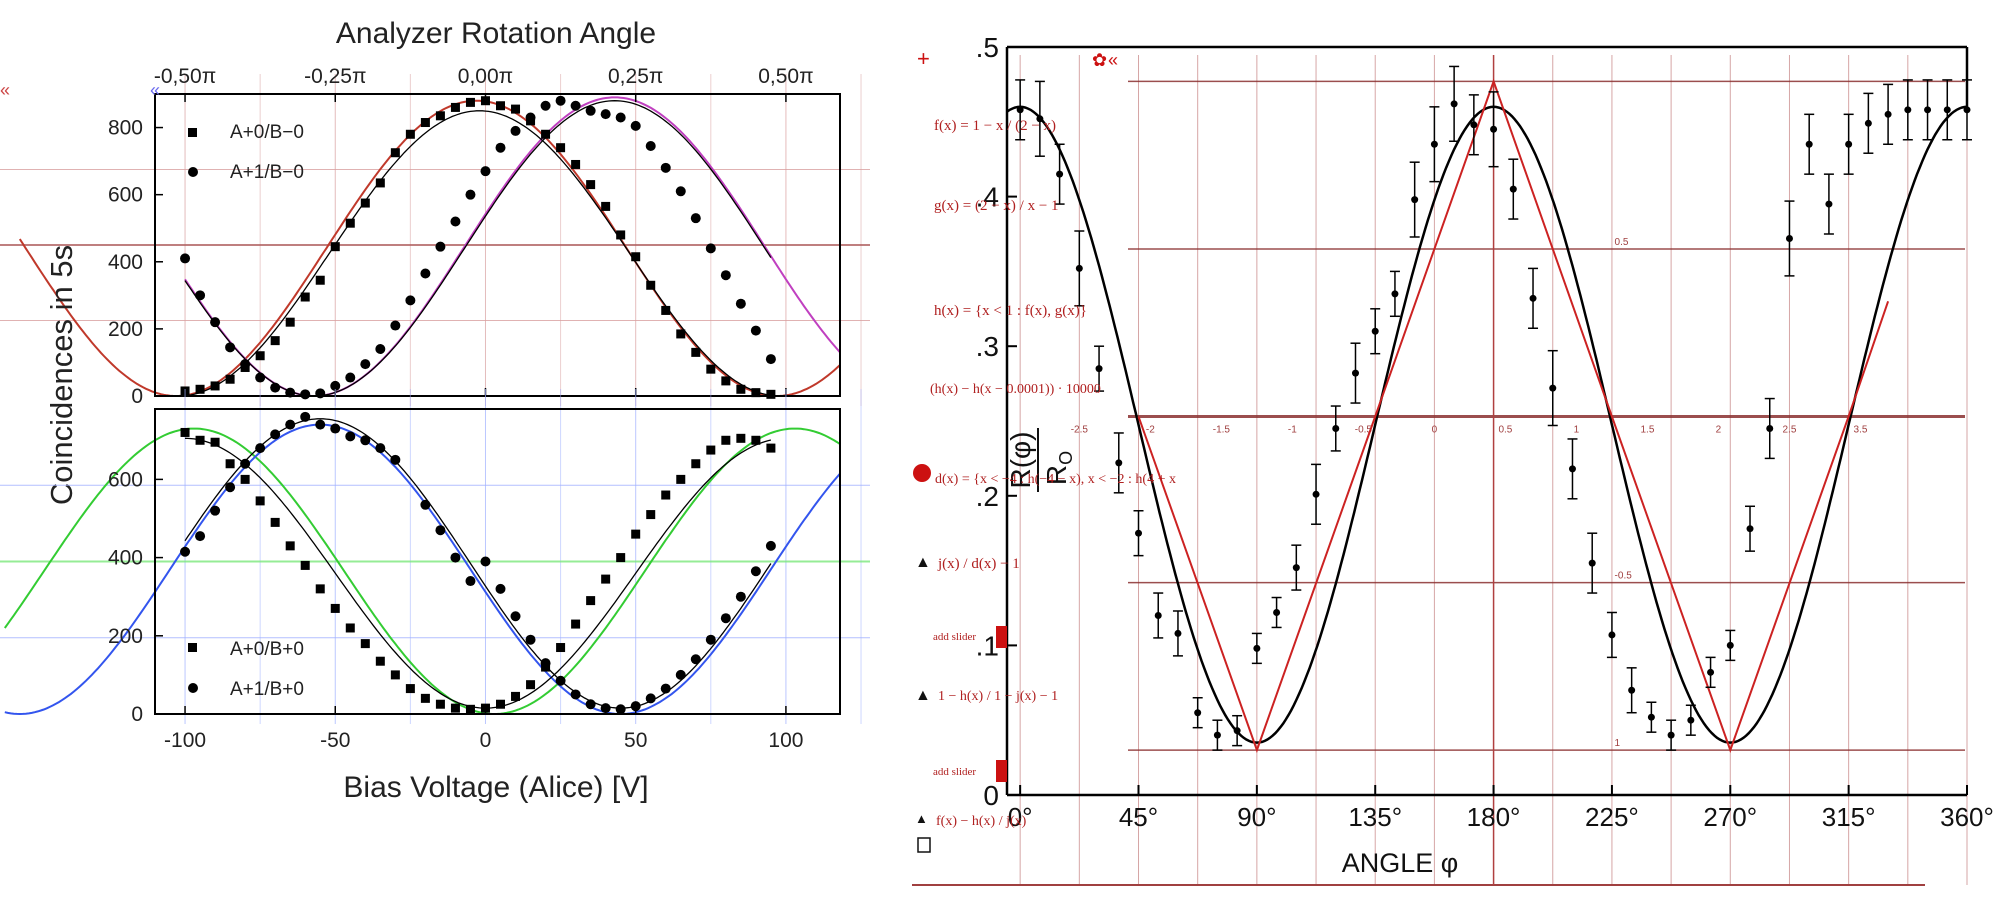 Image resolution: width=2011 pixels, height=902 pixels. I want to click on legend-top: A+0/B−0 A+1/B−0, so click(246, 152).